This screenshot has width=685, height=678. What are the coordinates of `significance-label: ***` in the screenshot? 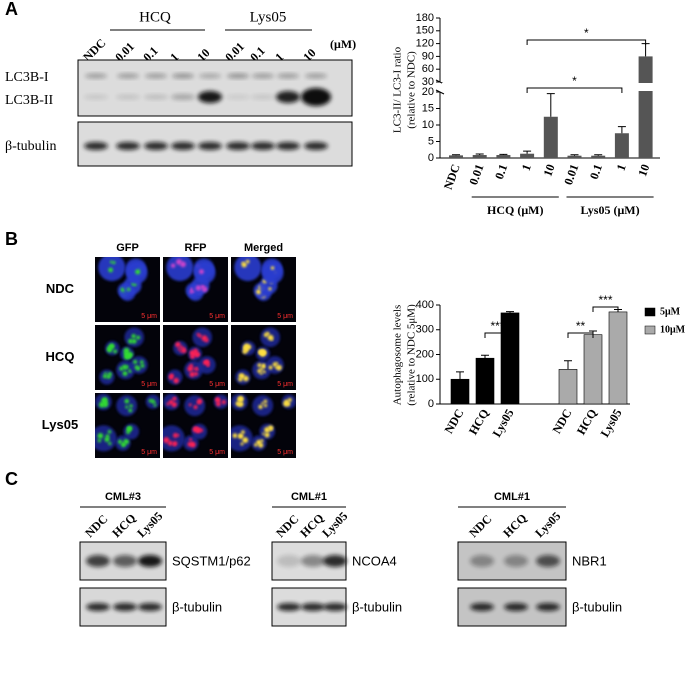 It's located at (497, 326).